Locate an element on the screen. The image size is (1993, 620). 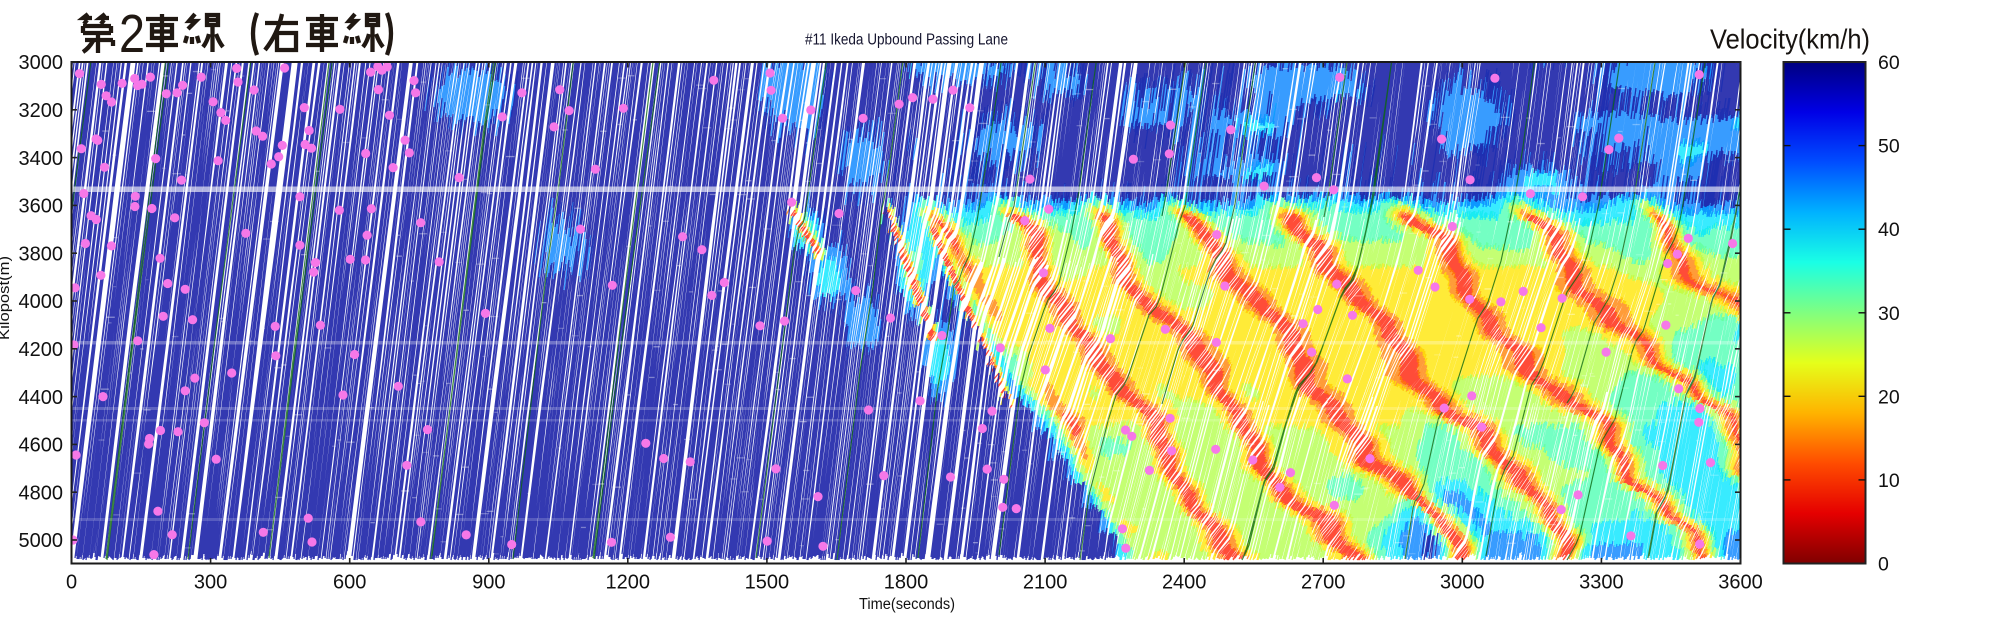
svg-text: 20 is located at coordinates (1889, 397).